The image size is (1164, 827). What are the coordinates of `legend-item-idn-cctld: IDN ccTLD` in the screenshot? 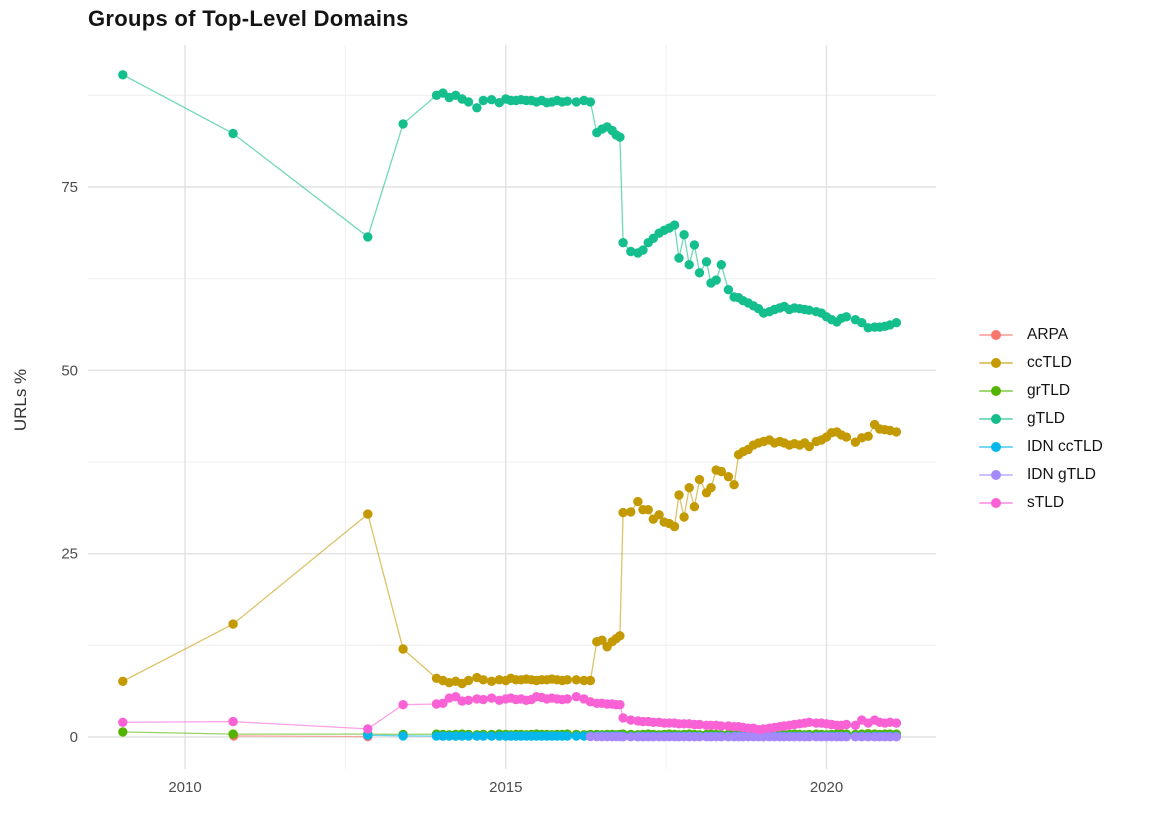 It's located at (1041, 447).